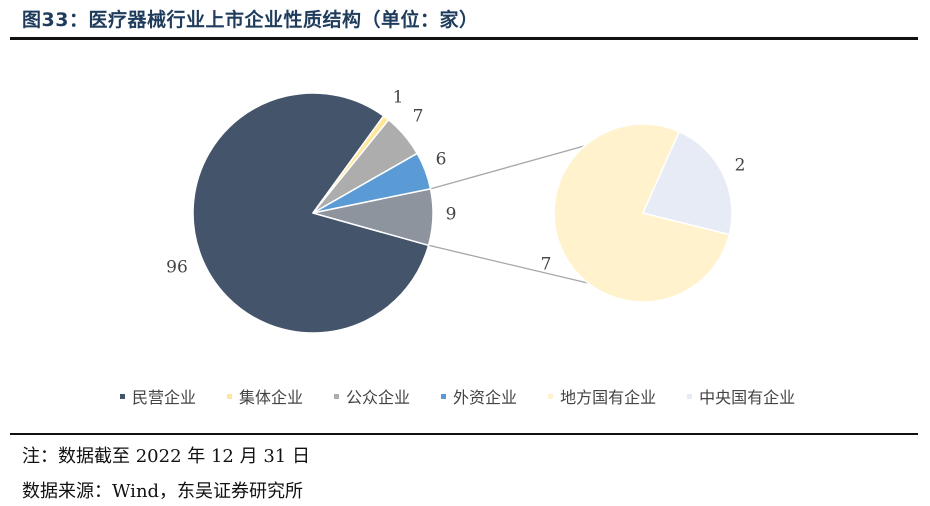  I want to click on slice-value-label-collective: 1, so click(398, 98).